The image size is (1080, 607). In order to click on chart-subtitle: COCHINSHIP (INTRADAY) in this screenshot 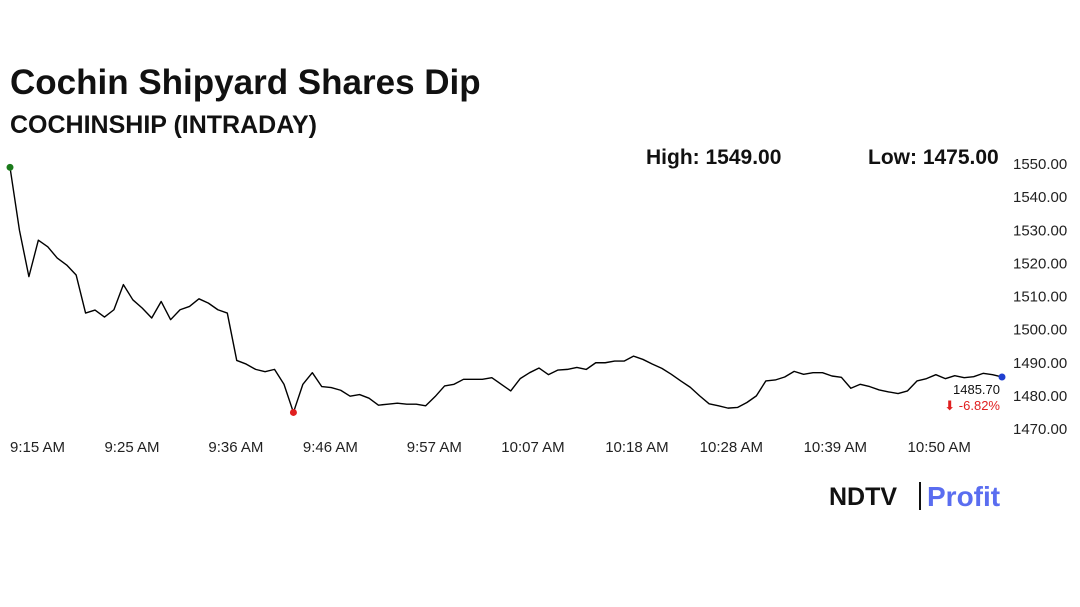, I will do `click(163, 125)`.